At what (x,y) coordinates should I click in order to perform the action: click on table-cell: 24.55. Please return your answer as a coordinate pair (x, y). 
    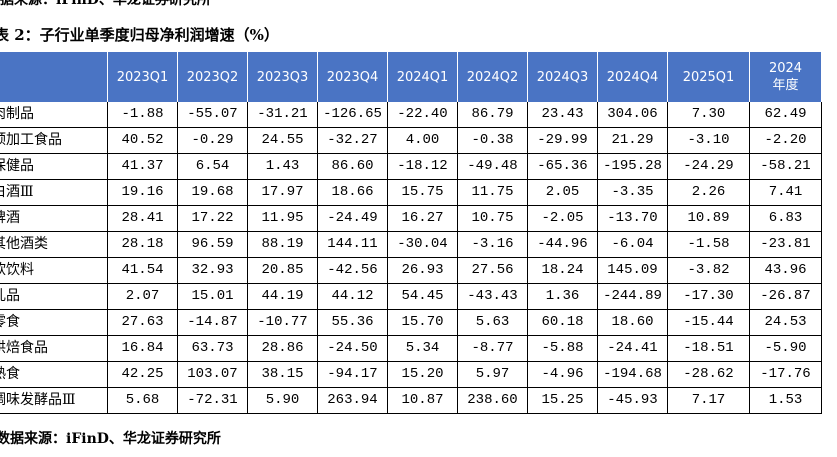
    Looking at the image, I should click on (283, 141).